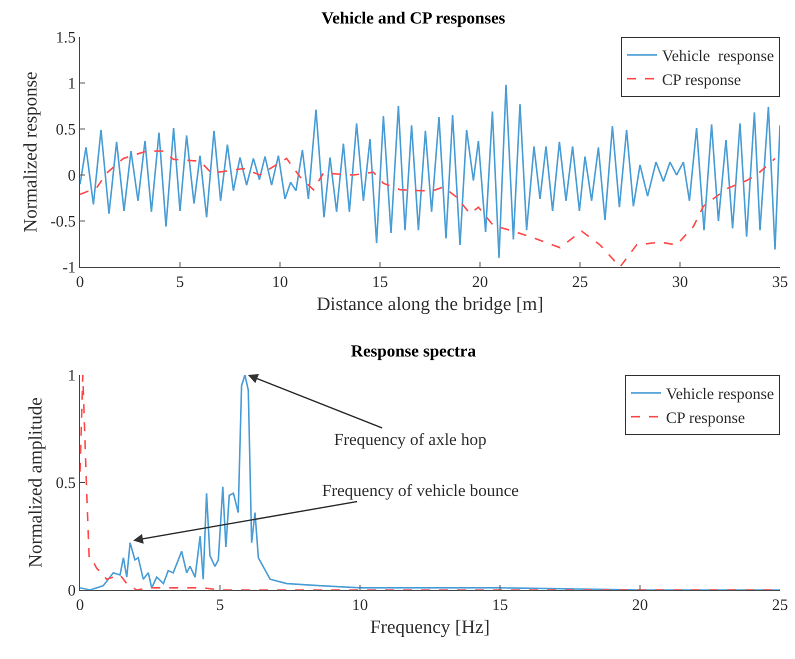 The image size is (795, 659). Describe the element at coordinates (66, 38) in the screenshot. I see `y-tick-label: 1.5` at that location.